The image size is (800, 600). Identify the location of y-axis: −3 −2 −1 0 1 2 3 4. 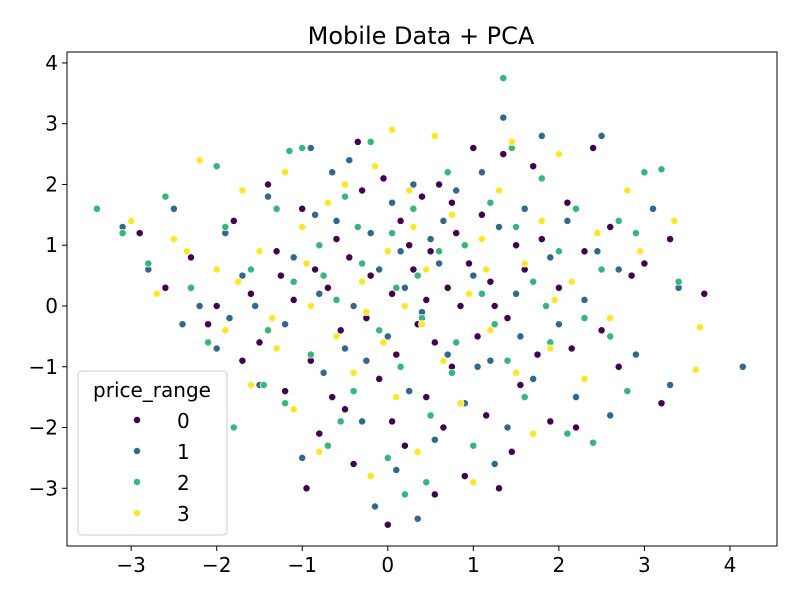
(48, 275).